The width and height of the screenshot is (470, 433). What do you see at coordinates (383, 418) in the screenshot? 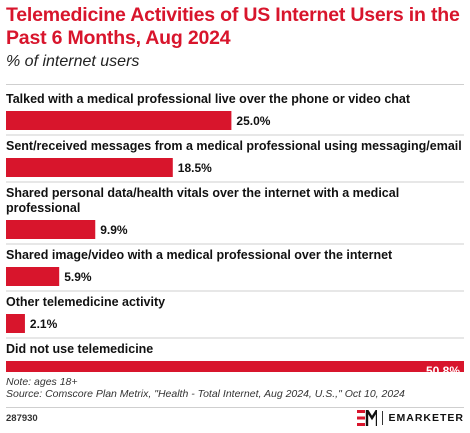
I see `brand-separator` at bounding box center [383, 418].